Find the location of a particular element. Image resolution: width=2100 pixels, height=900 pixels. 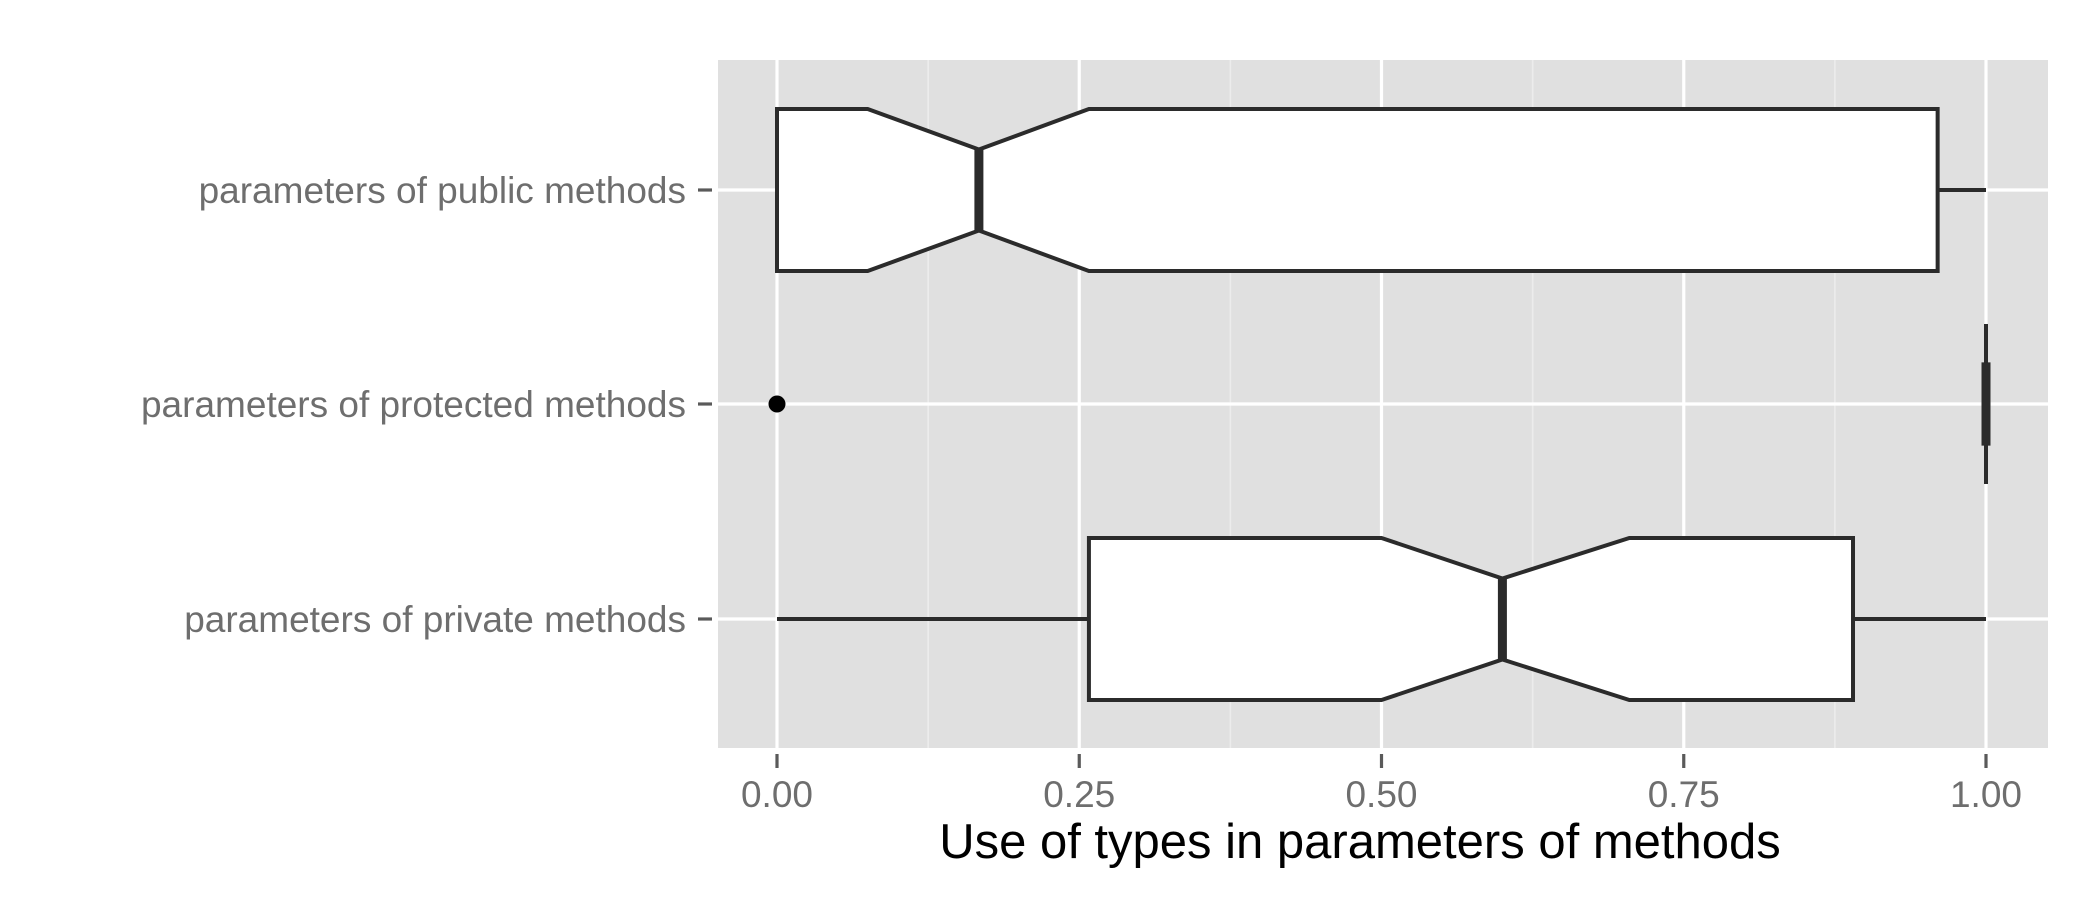

outlier-point is located at coordinates (777, 404).